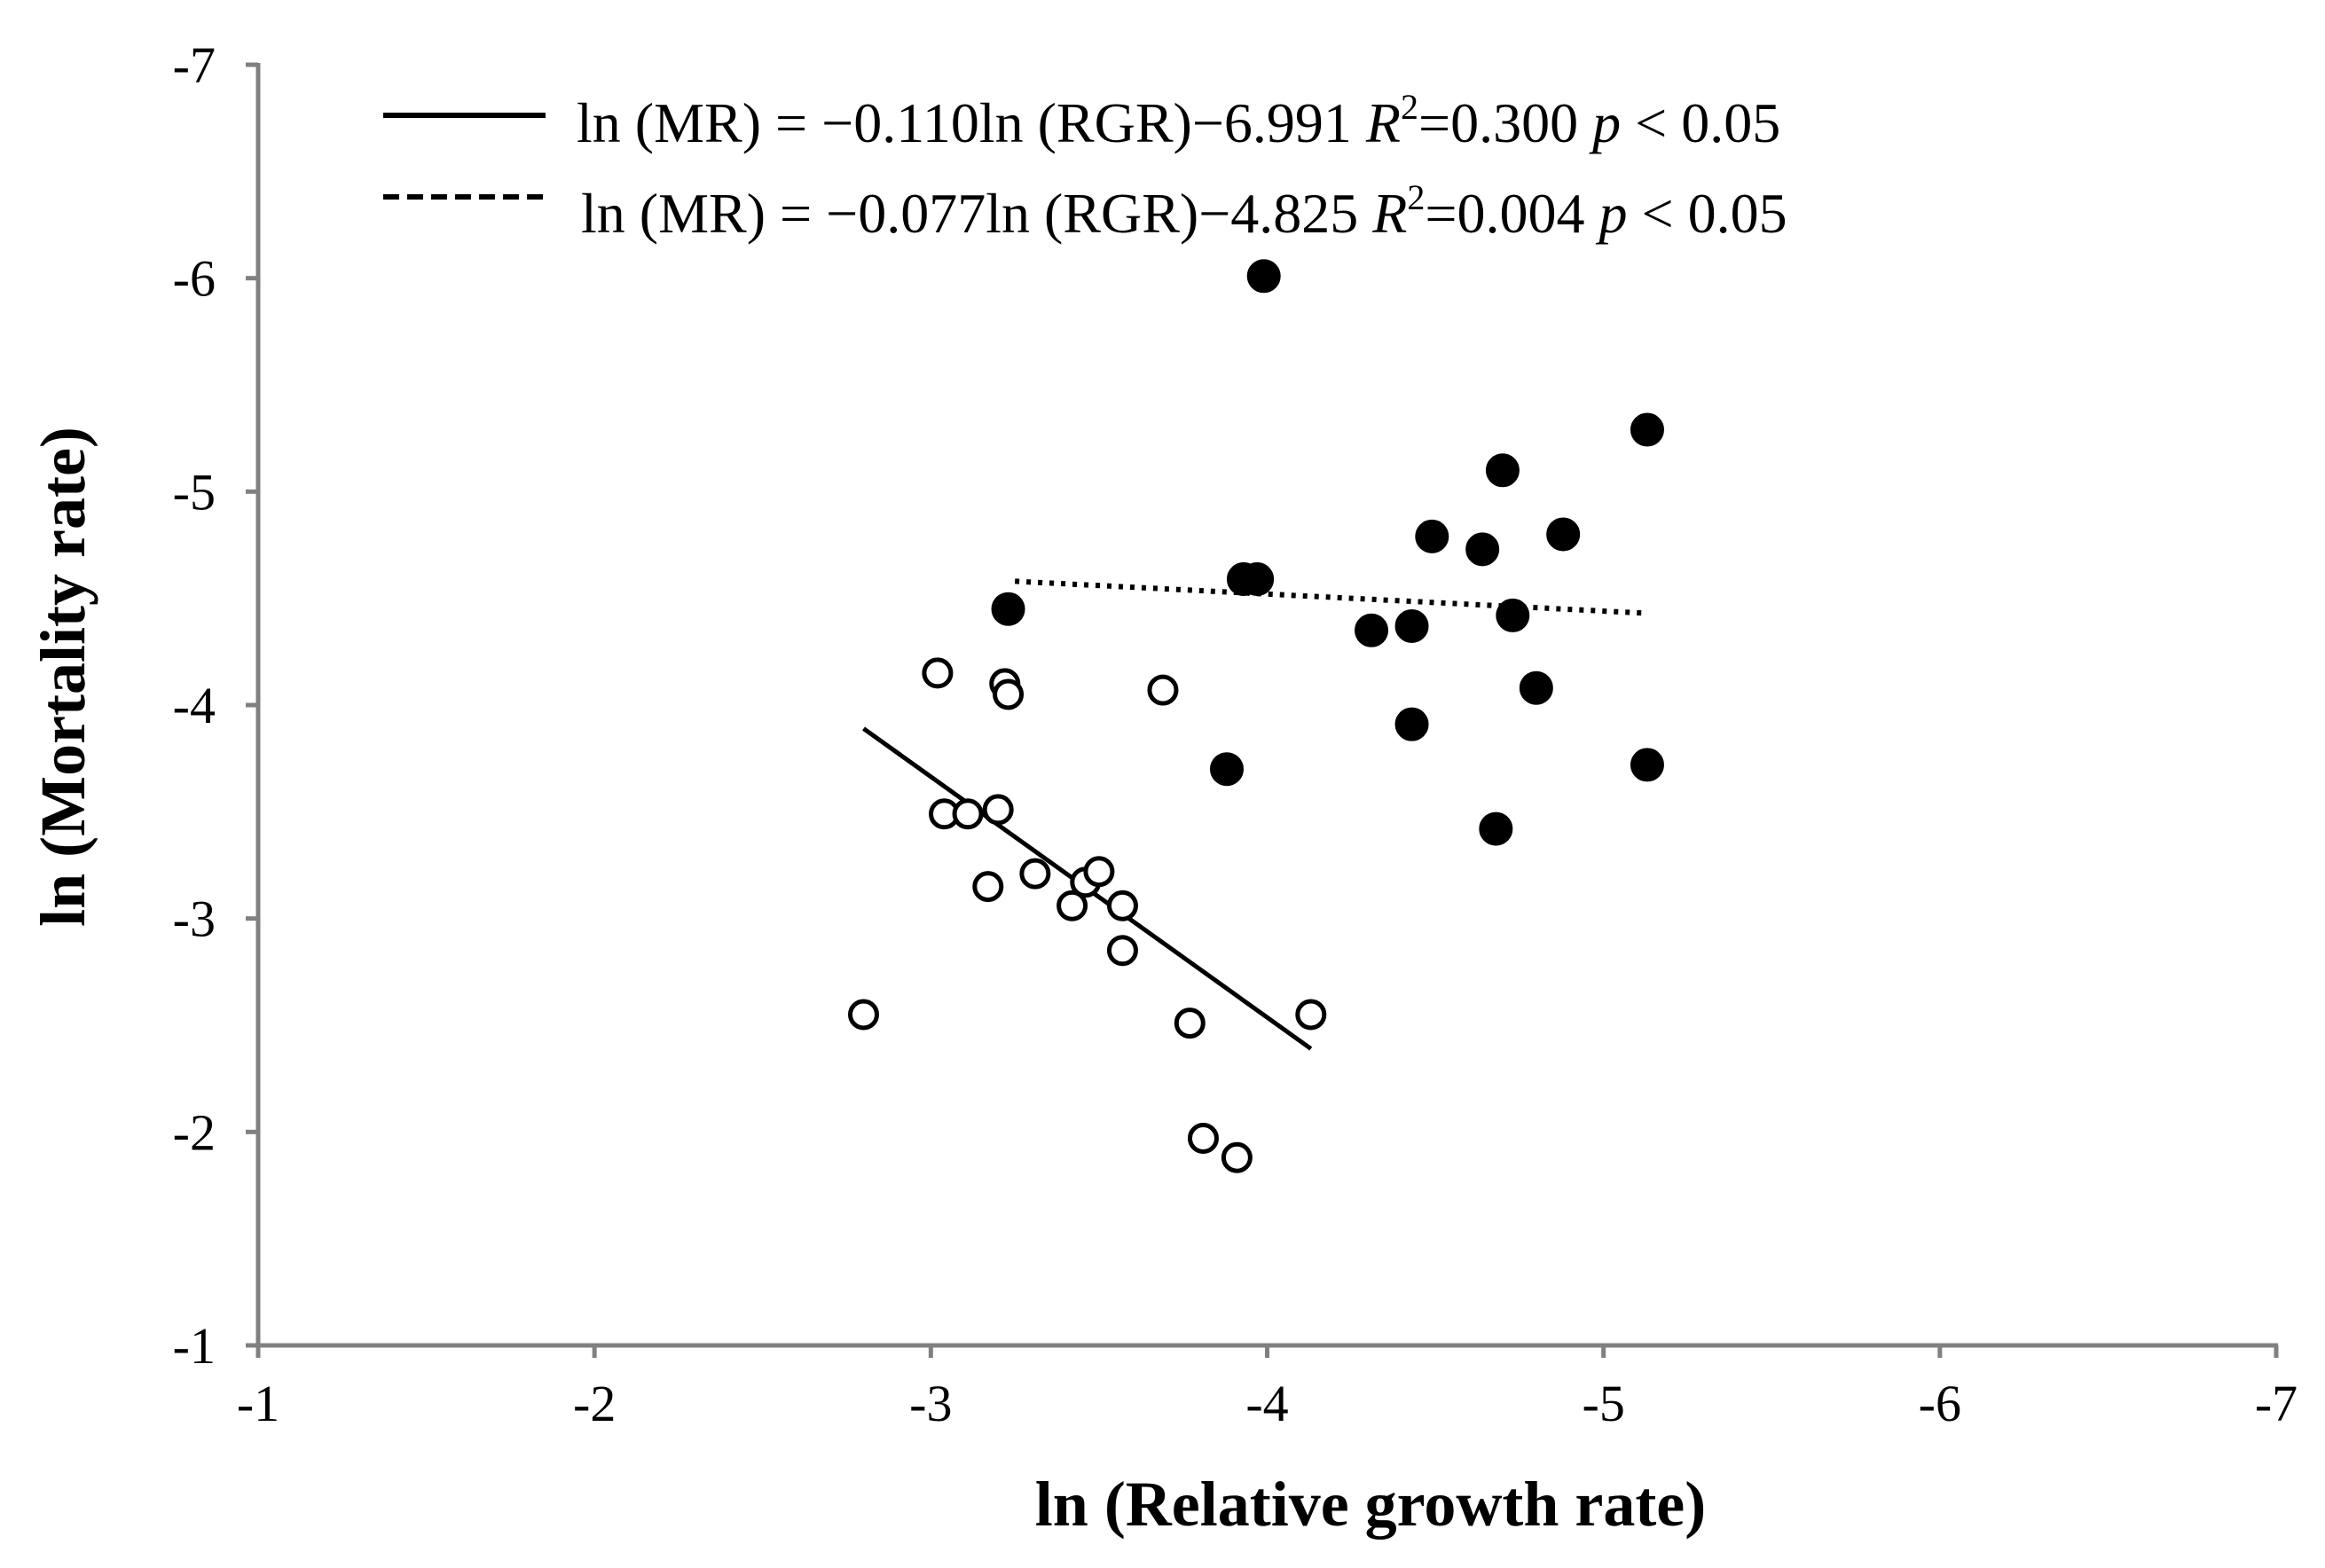 The width and height of the screenshot is (2325, 1568). I want to click on x-tick-label: -5, so click(1604, 1403).